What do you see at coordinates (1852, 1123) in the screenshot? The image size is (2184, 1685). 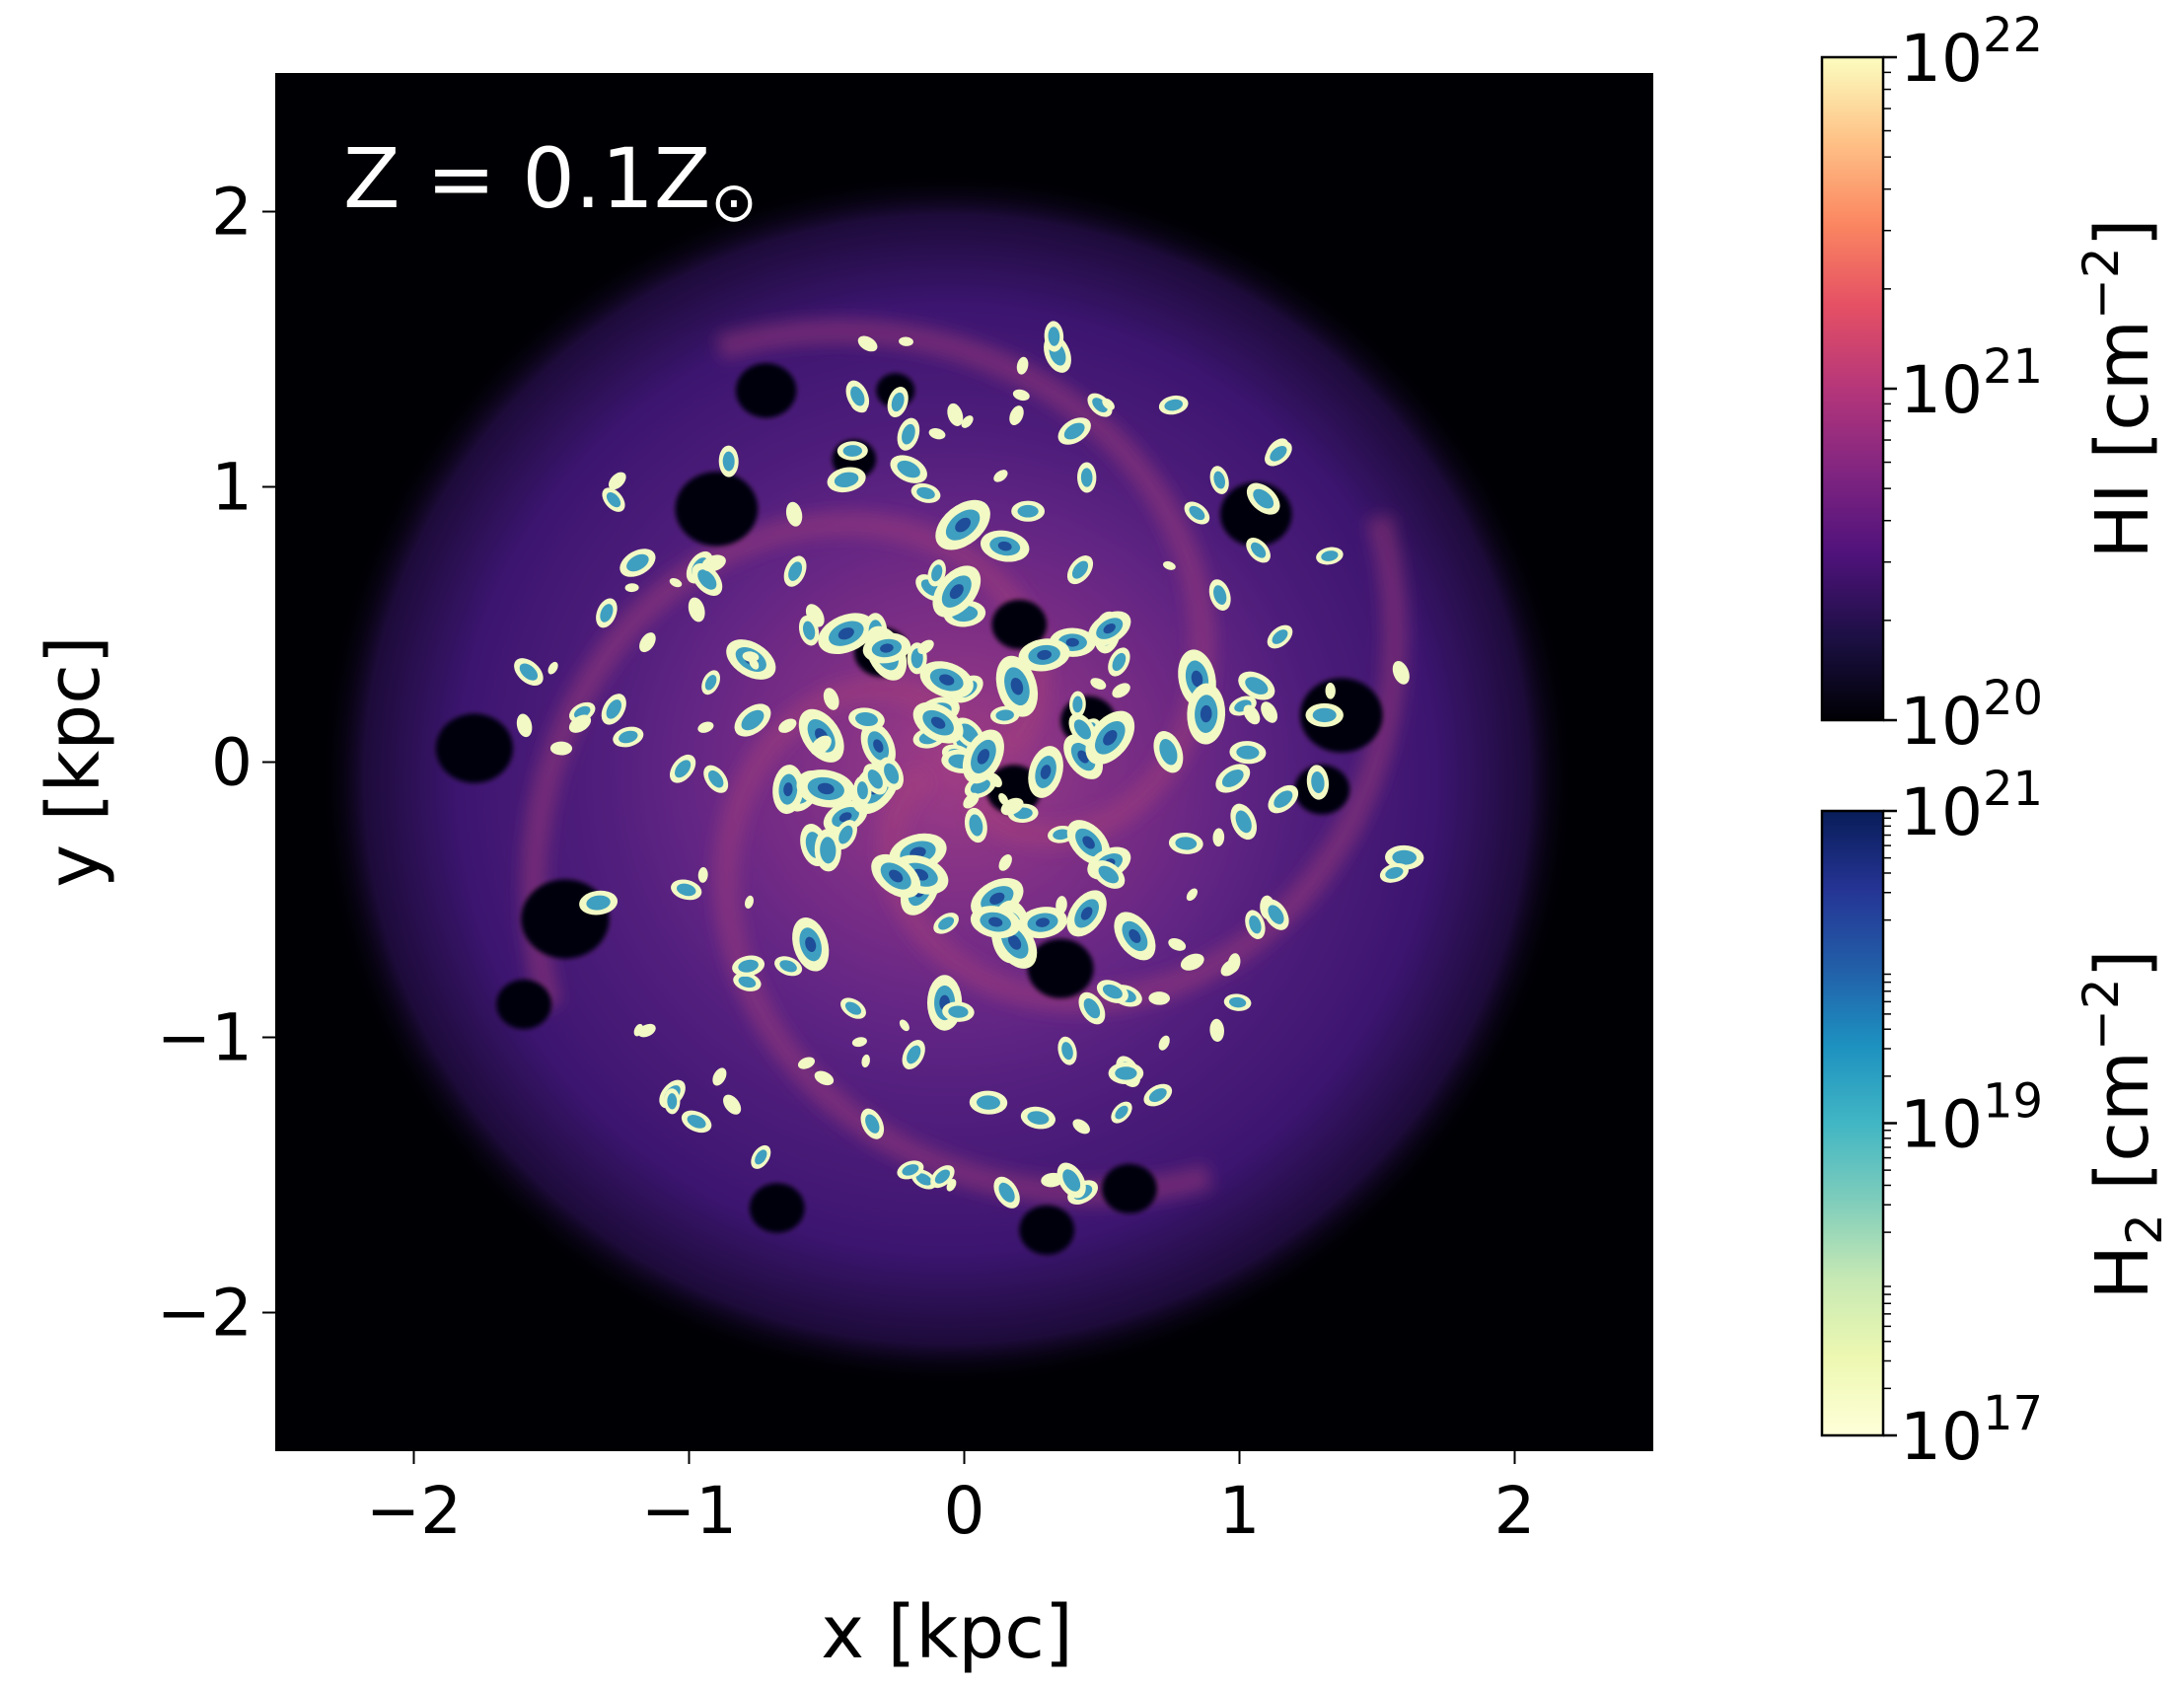 I see `h2-colorbar-gradient` at bounding box center [1852, 1123].